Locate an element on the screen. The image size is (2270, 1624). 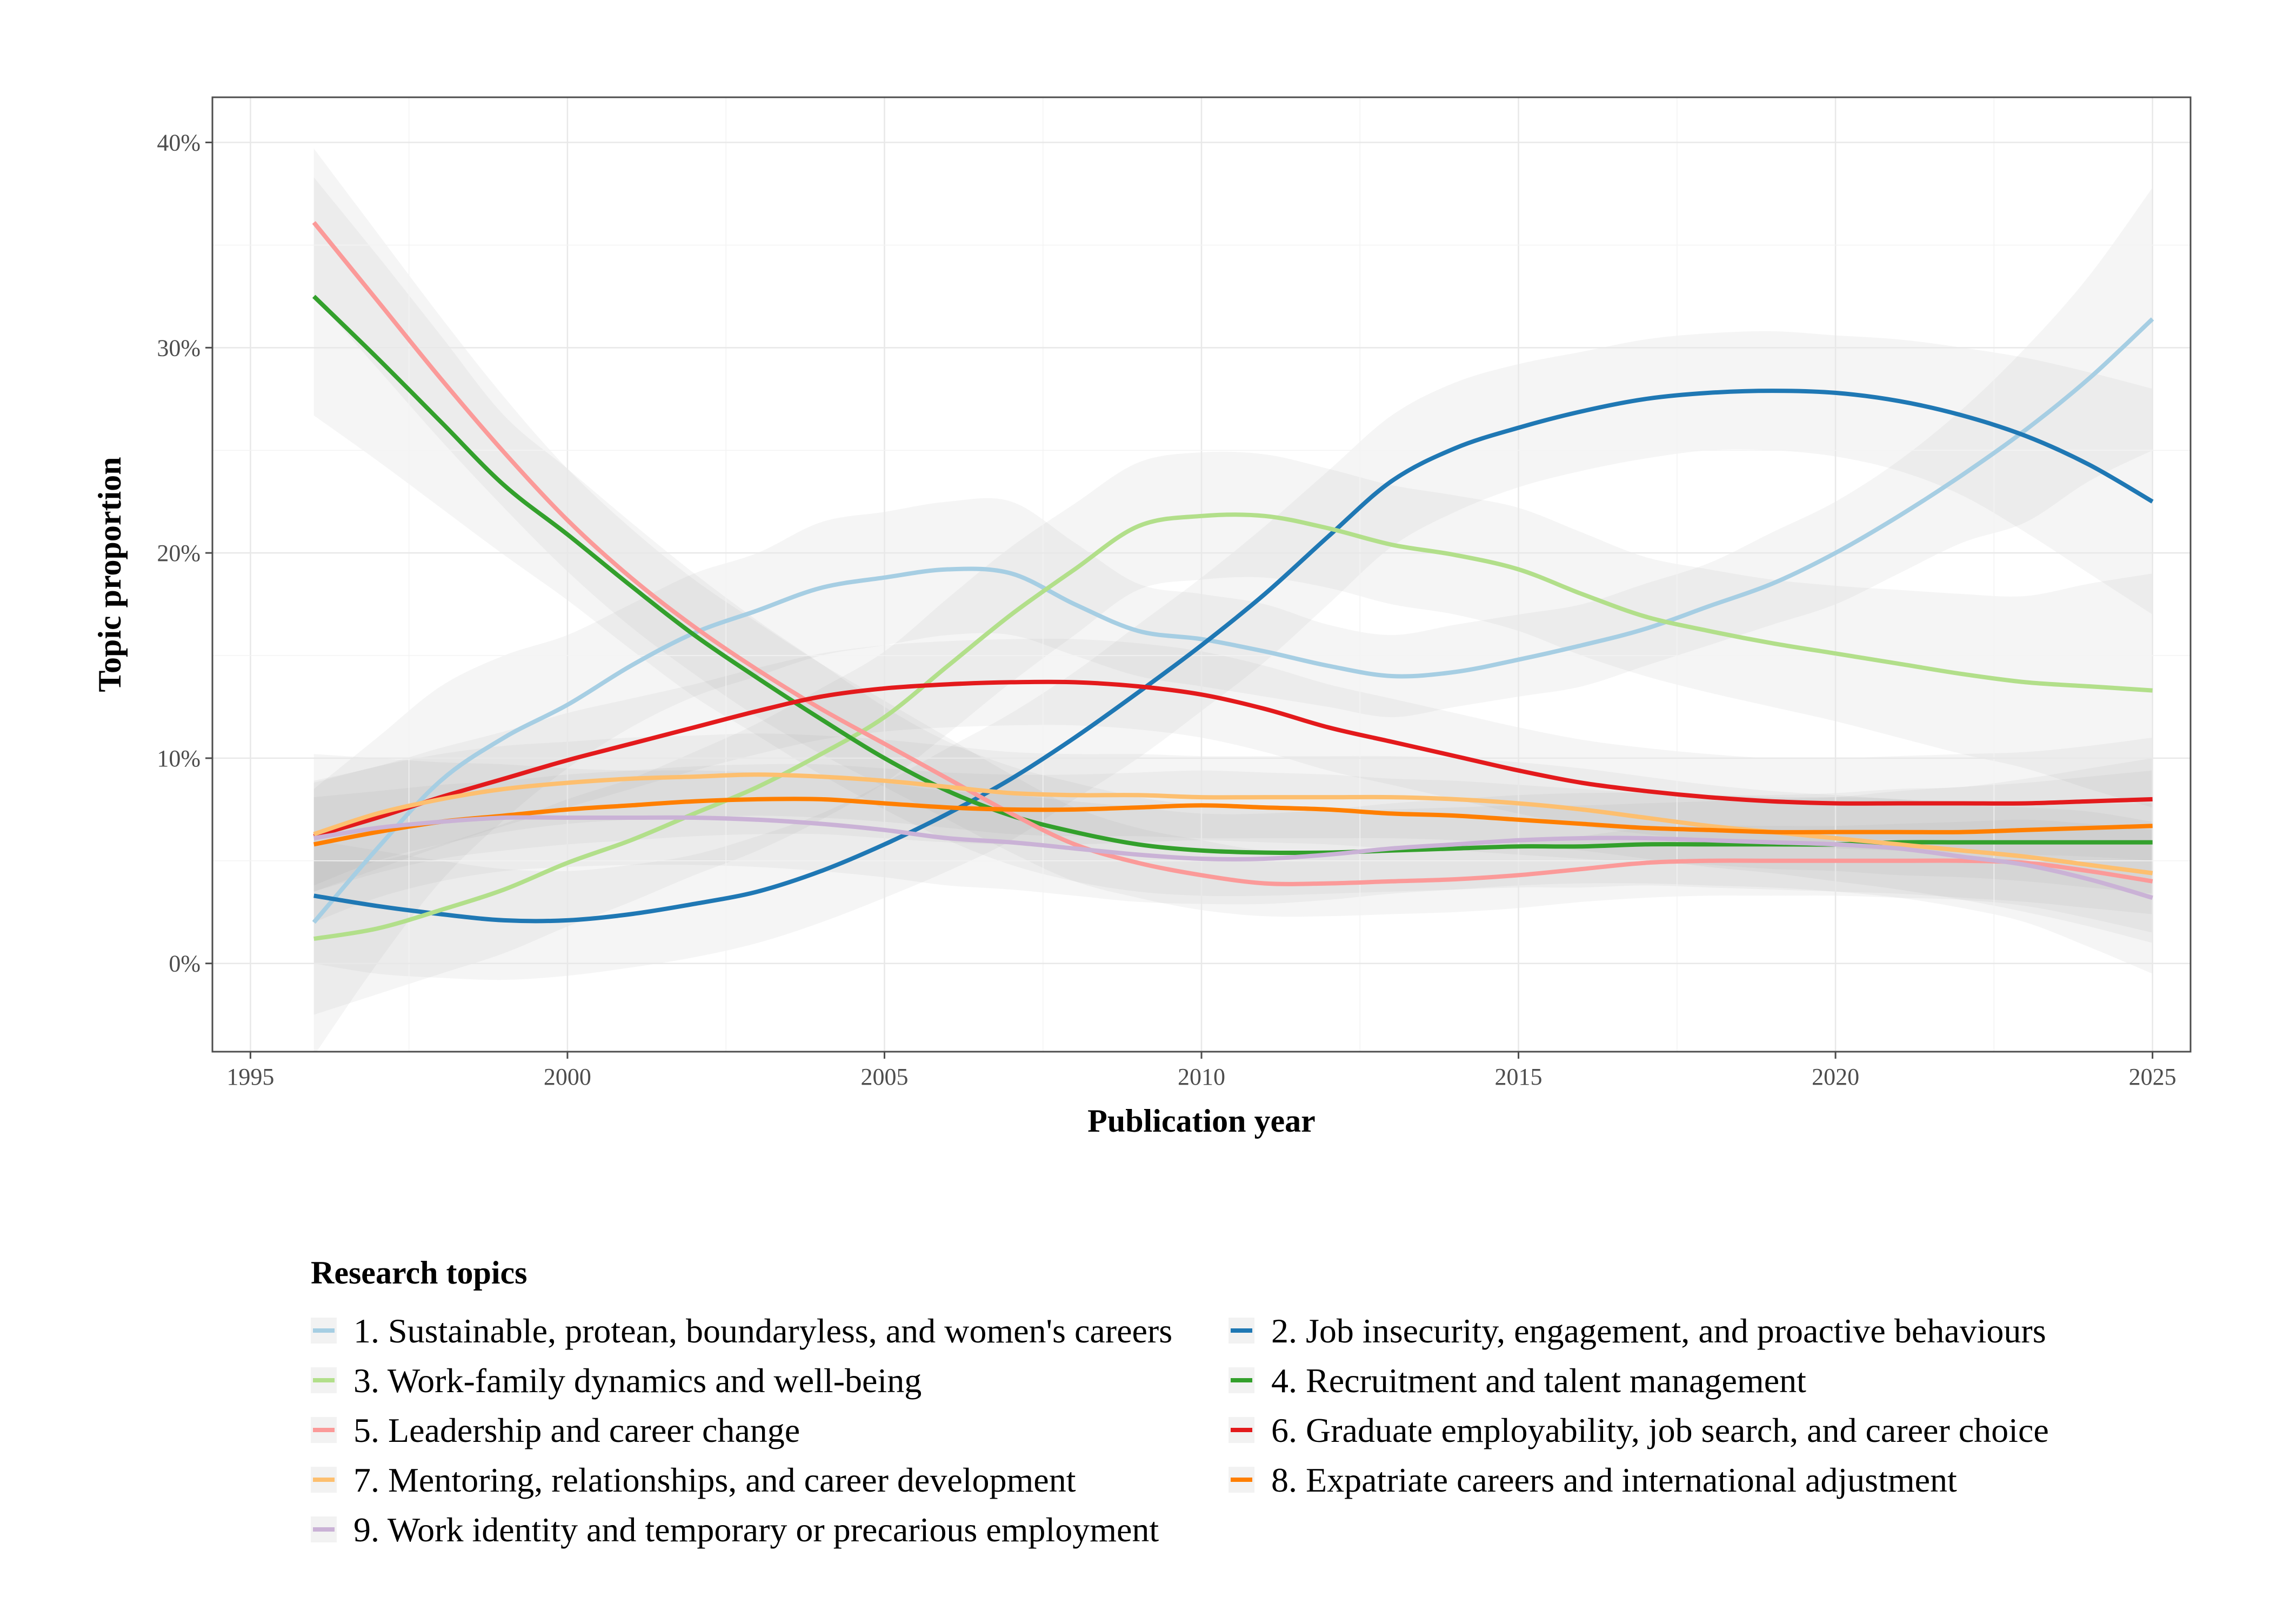
legend-label: 4. Recruitment and talent management is located at coordinates (1538, 1380).